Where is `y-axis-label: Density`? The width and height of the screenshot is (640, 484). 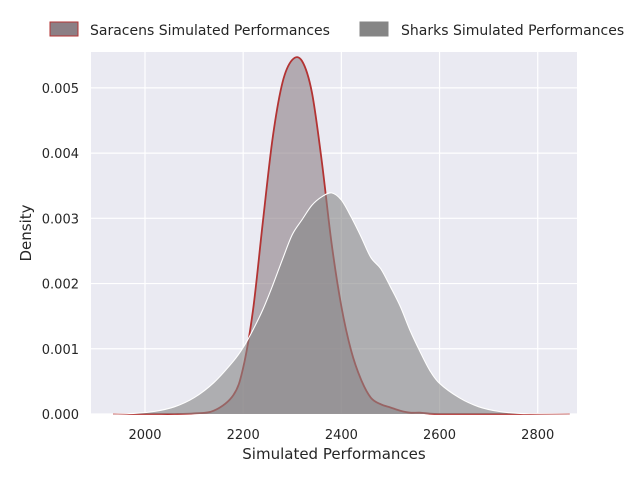
y-axis-label: Density is located at coordinates (26, 232).